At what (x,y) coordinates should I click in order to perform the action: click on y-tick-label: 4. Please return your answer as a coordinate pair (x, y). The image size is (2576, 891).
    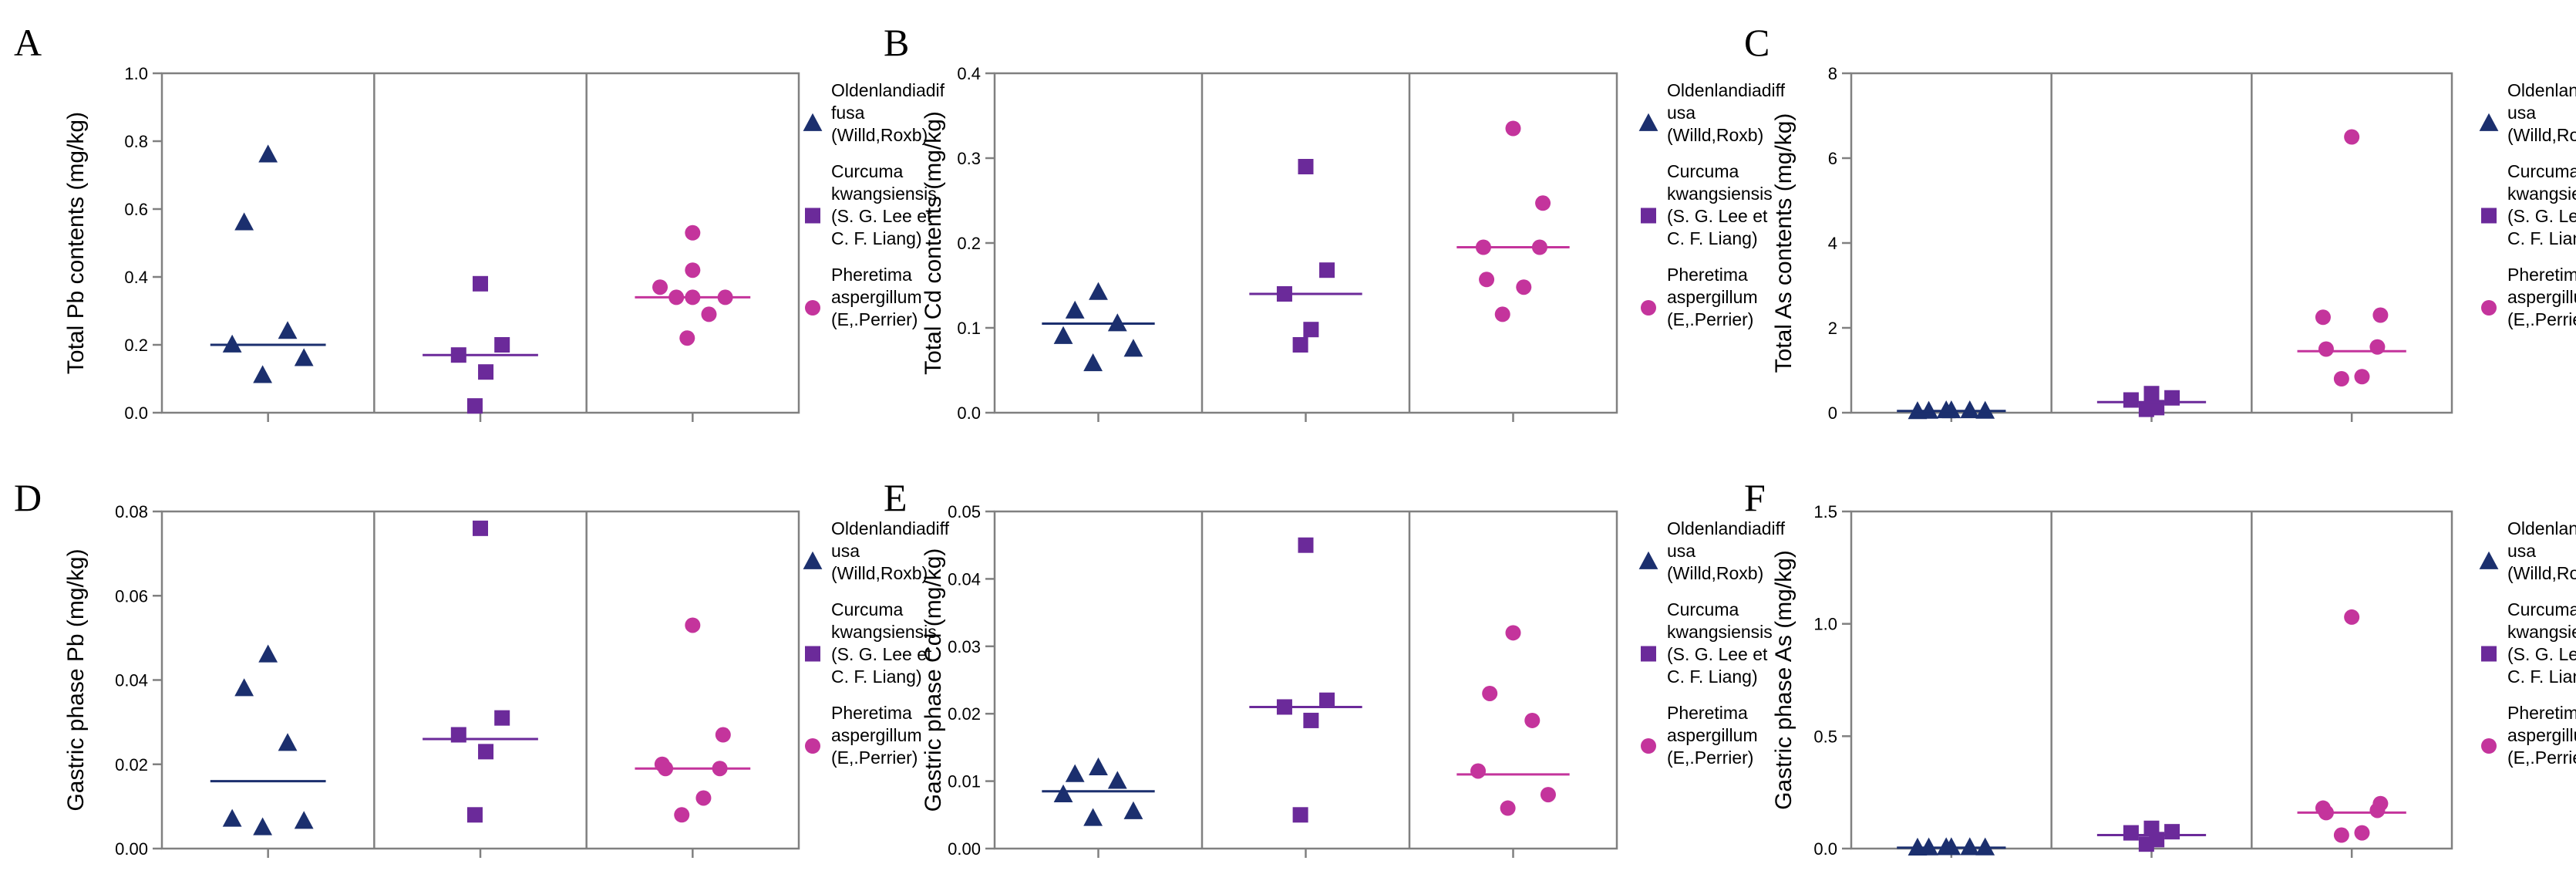
    Looking at the image, I should click on (1833, 244).